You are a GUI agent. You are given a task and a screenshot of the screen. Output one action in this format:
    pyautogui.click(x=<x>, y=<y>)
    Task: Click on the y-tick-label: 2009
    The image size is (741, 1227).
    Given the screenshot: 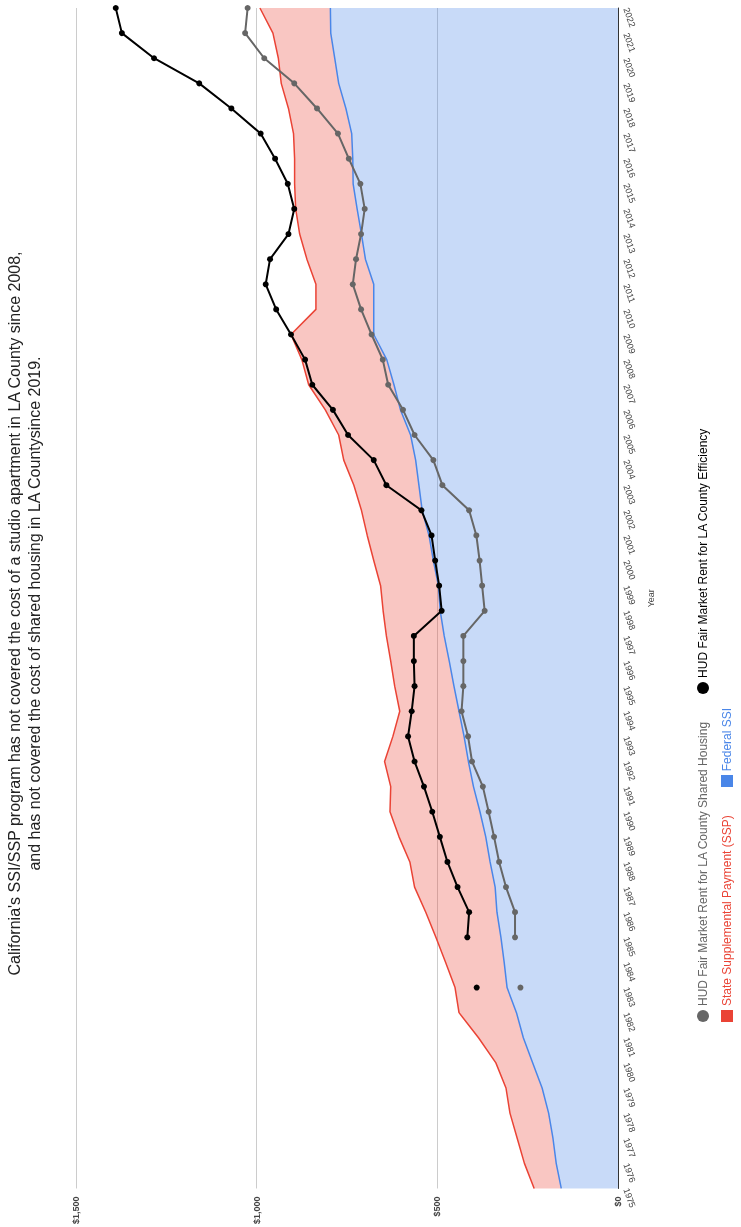 What is the action you would take?
    pyautogui.click(x=629, y=344)
    